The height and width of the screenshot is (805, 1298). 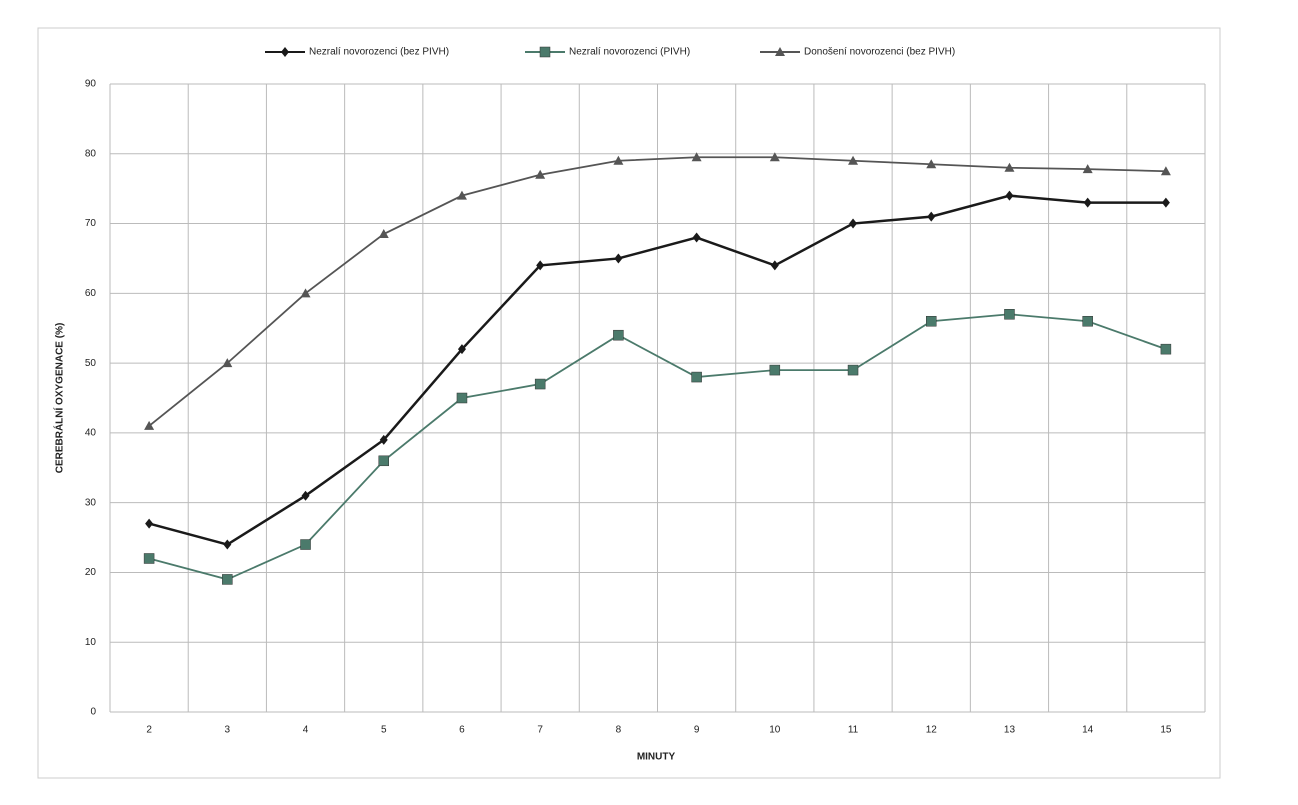 I want to click on x-tick-label: 10, so click(x=775, y=730).